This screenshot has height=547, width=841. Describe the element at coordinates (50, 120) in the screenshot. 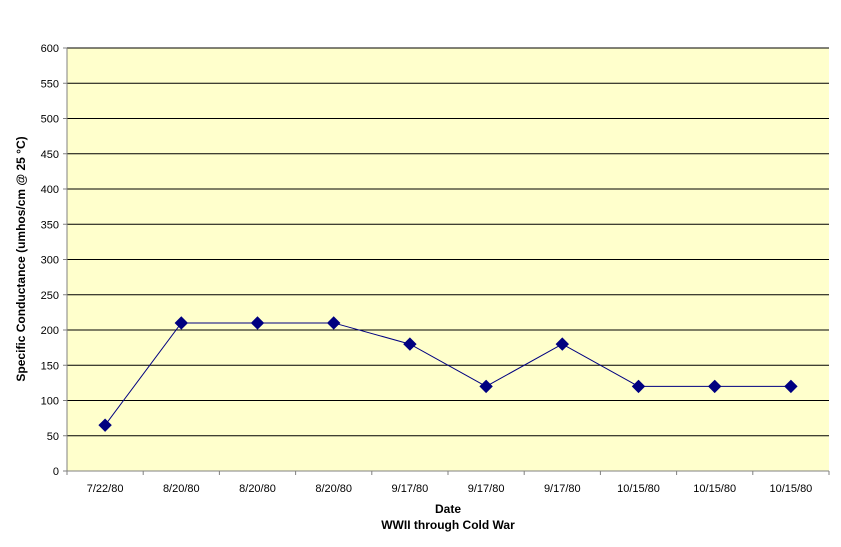

I see `y-tick-label: 500` at that location.